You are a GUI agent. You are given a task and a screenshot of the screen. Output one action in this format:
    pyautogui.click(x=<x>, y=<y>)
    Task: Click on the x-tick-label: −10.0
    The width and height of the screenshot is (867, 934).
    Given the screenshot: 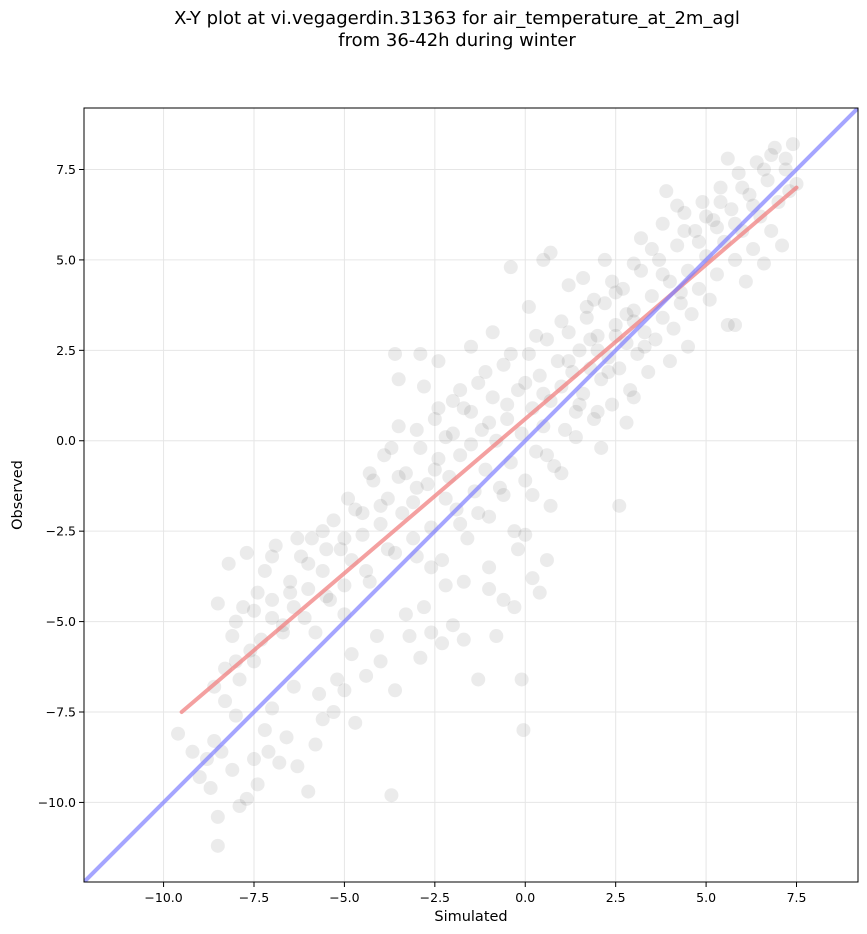 What is the action you would take?
    pyautogui.click(x=163, y=897)
    